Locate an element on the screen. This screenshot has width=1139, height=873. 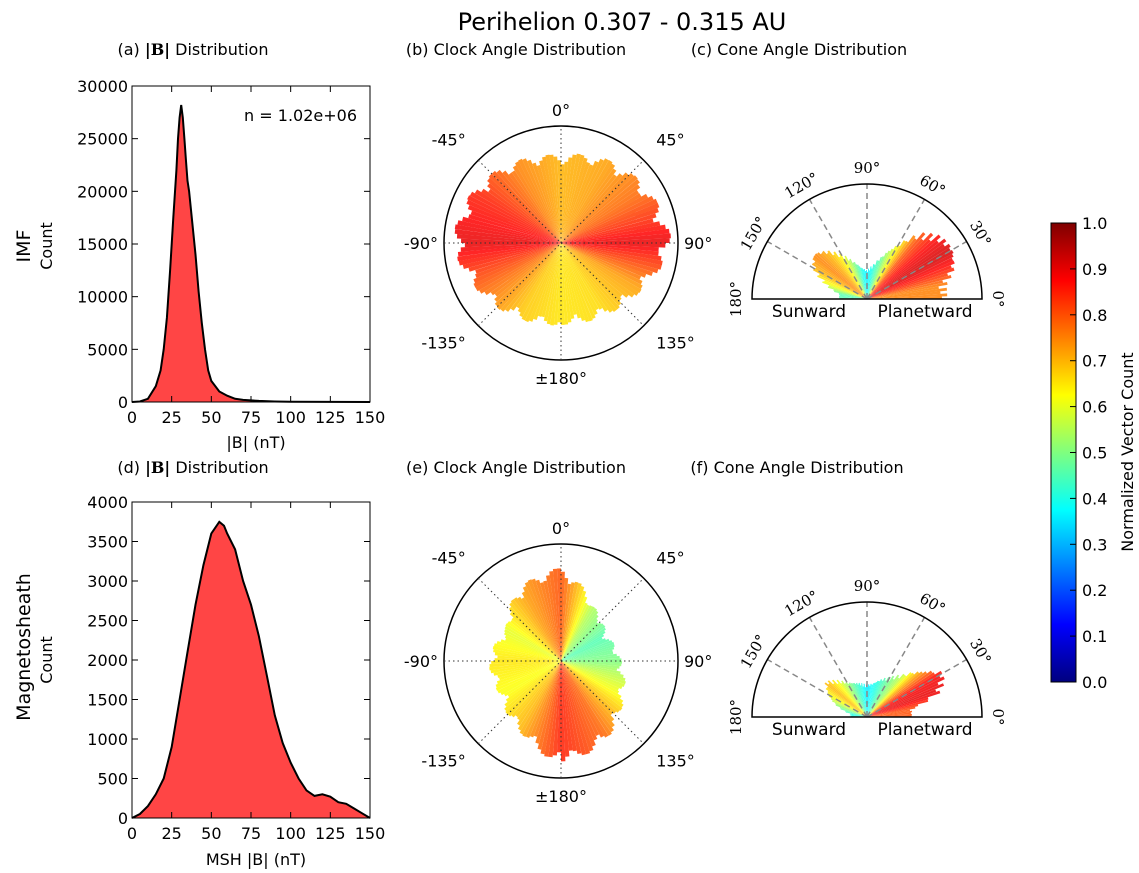
polar-angle-label: 0° is located at coordinates (998, 716).